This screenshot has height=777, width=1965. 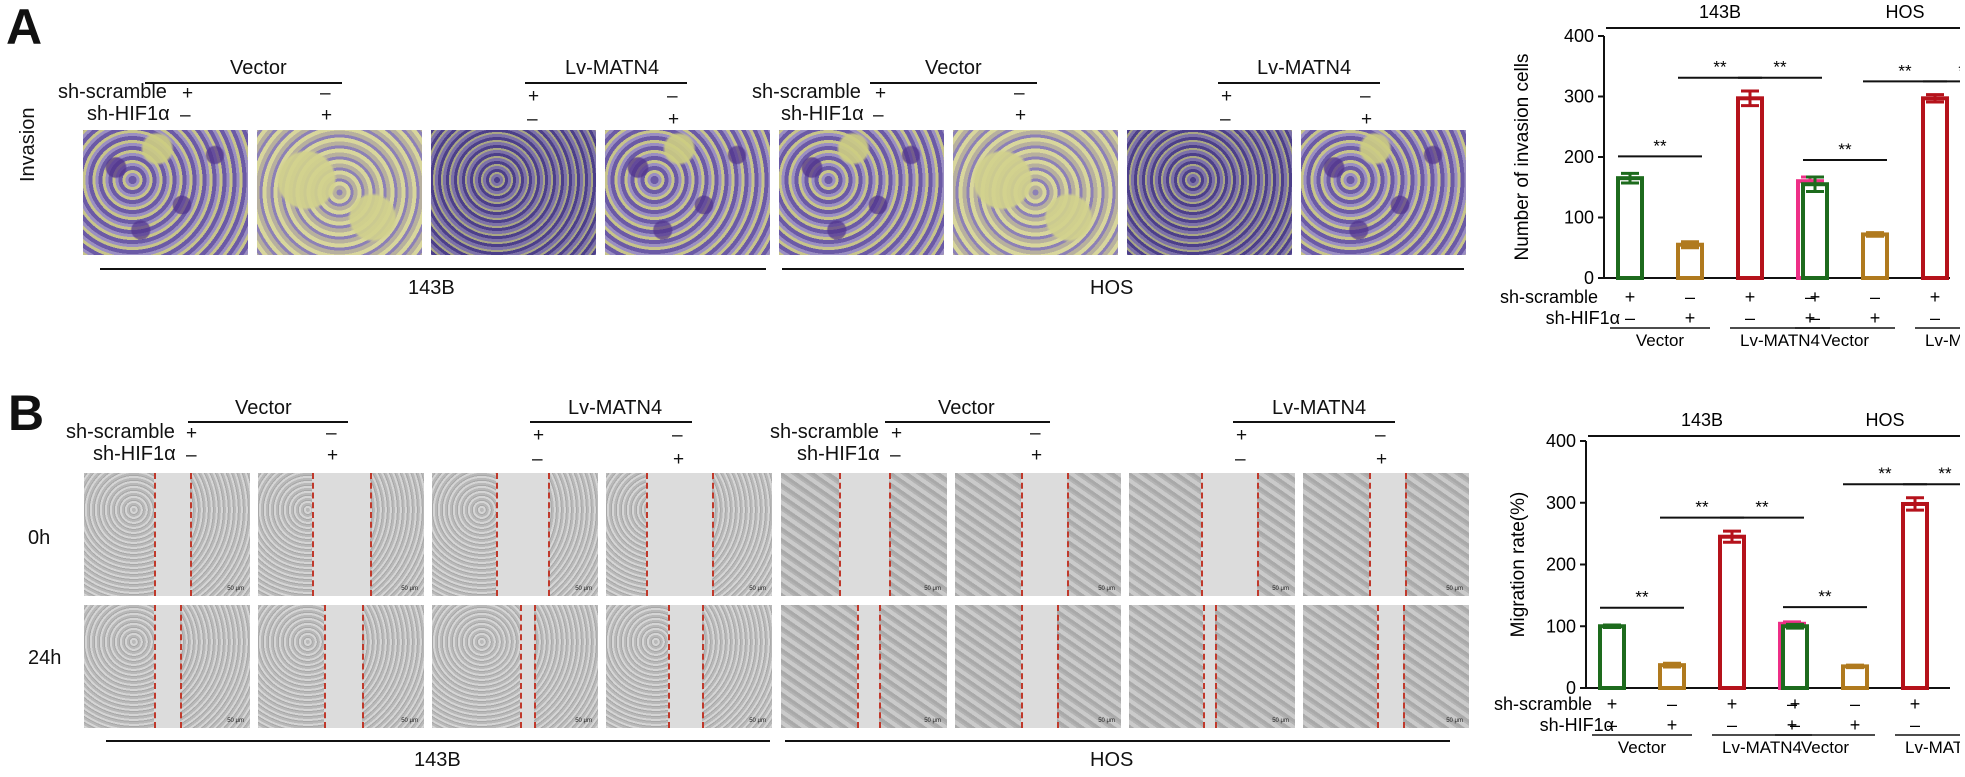 What do you see at coordinates (1038, 534) in the screenshot?
I see `migration-image-0h-6: 50 μm` at bounding box center [1038, 534].